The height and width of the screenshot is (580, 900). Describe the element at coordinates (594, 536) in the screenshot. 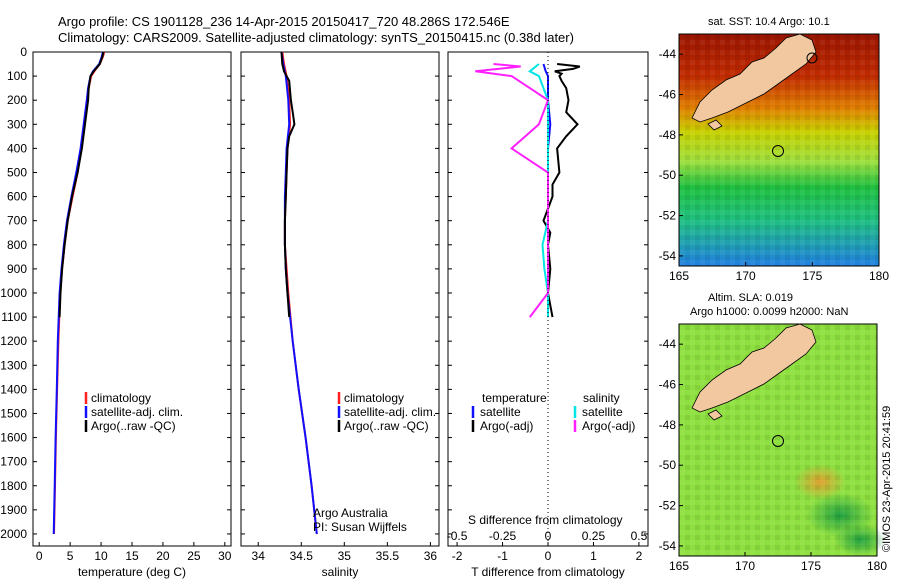

I see `x2-tick-label: 0.25` at that location.